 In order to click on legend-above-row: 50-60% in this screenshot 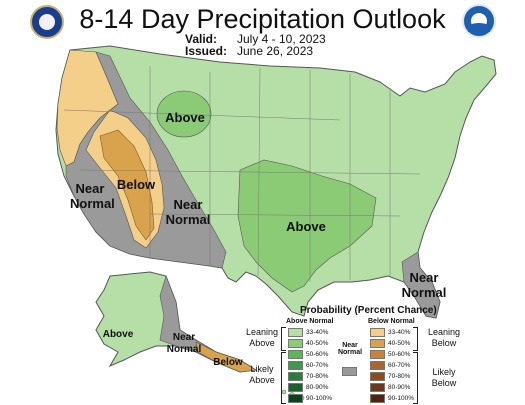, I will do `click(313, 354)`.